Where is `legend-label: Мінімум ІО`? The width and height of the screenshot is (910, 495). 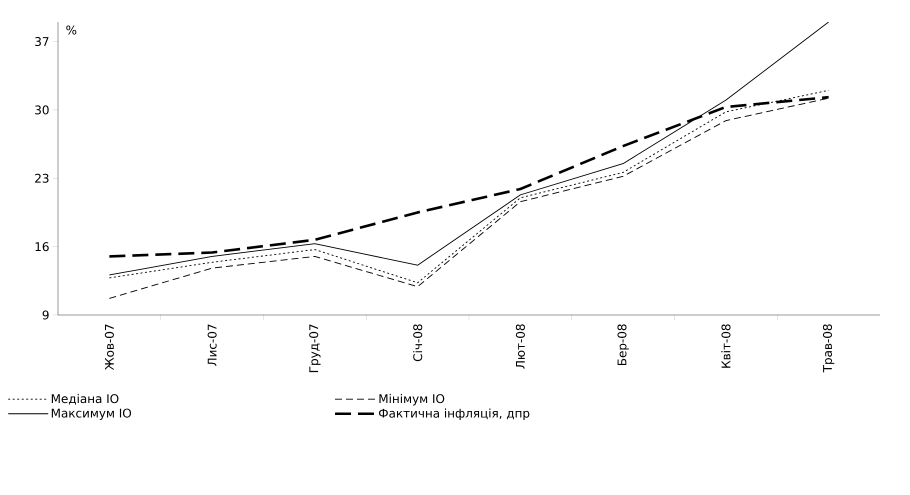 legend-label: Мінімум ІО is located at coordinates (411, 400).